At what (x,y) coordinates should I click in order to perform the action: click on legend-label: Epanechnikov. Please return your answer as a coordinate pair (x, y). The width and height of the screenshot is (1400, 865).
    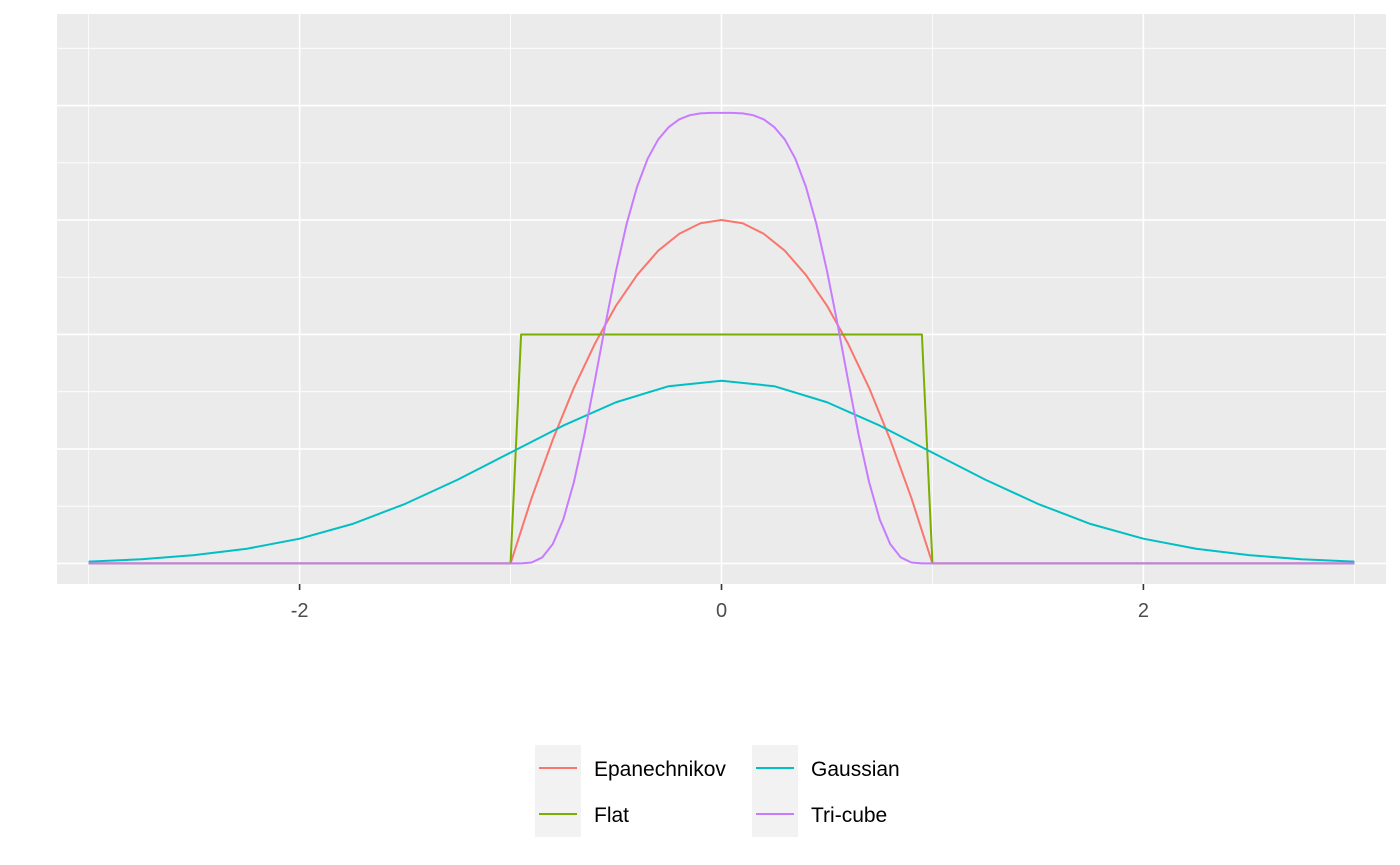
    Looking at the image, I should click on (660, 769).